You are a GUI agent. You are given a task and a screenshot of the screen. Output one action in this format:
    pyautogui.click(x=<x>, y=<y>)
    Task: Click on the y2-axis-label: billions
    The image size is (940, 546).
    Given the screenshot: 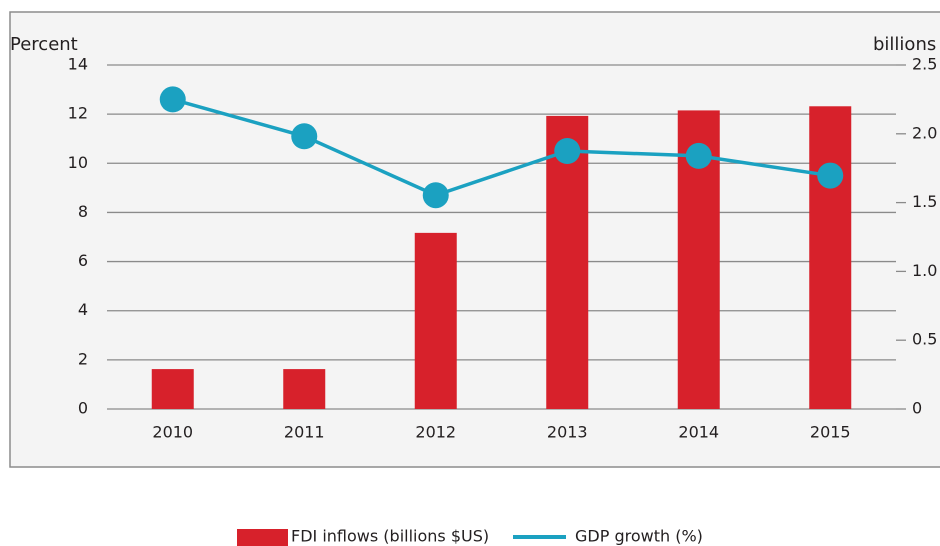 What is the action you would take?
    pyautogui.click(x=904, y=44)
    